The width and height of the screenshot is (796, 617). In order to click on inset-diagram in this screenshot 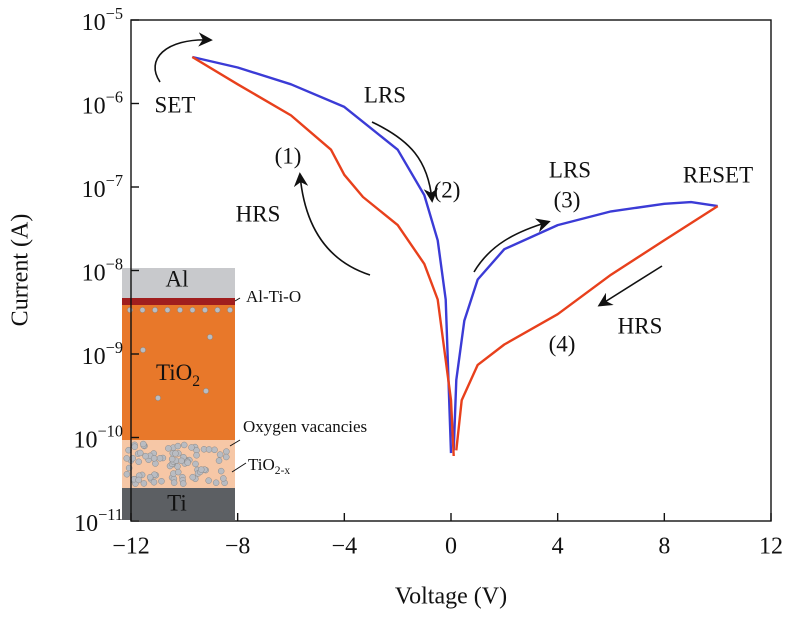, I will do `click(184, 394)`.